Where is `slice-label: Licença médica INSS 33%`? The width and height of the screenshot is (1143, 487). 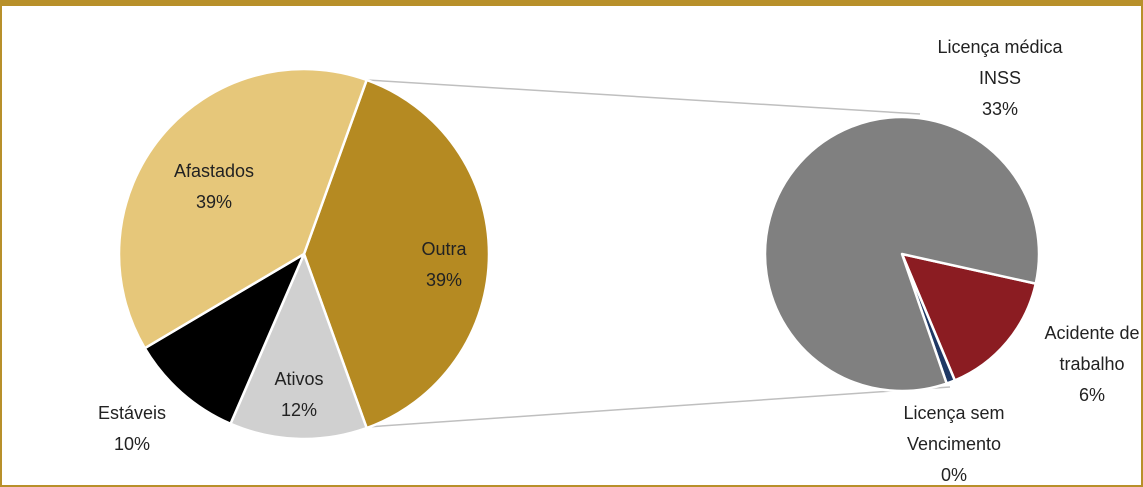
slice-label: Licença médica INSS 33% is located at coordinates (1000, 78).